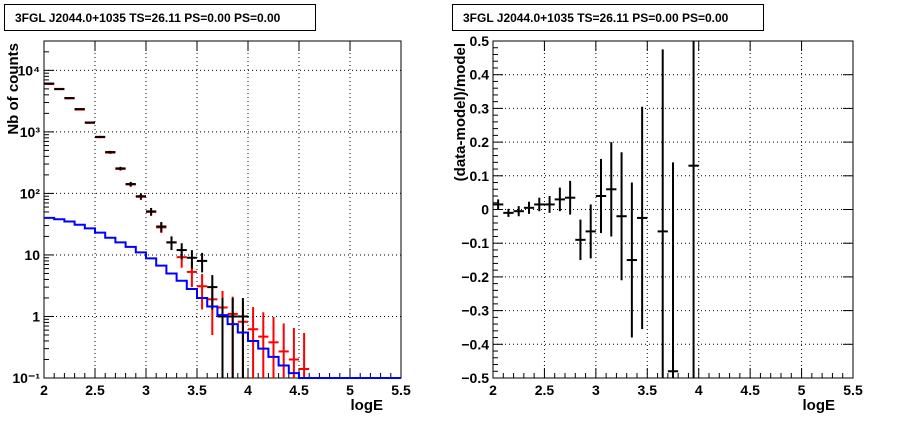 The image size is (898, 421). I want to click on y-tick-label: 0, so click(485, 210).